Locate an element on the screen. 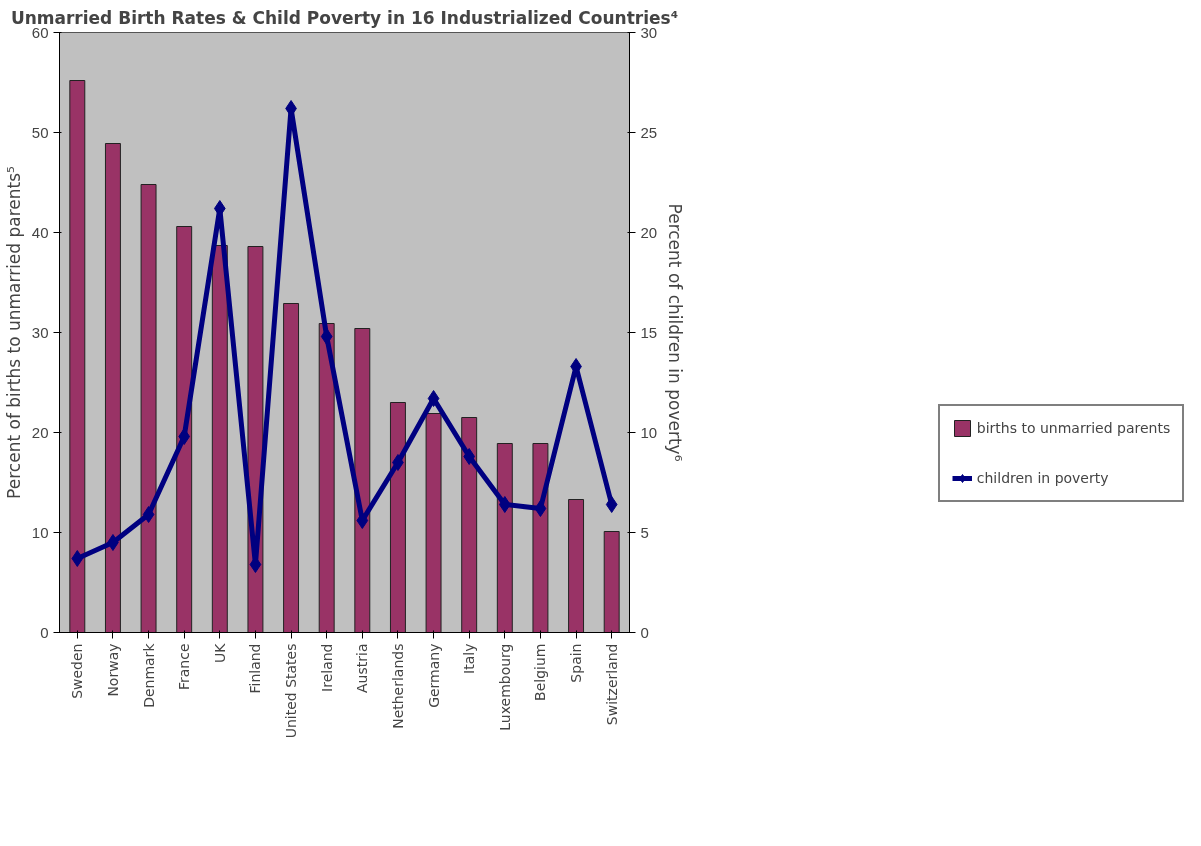  x-tick-label: Finland is located at coordinates (255, 668).